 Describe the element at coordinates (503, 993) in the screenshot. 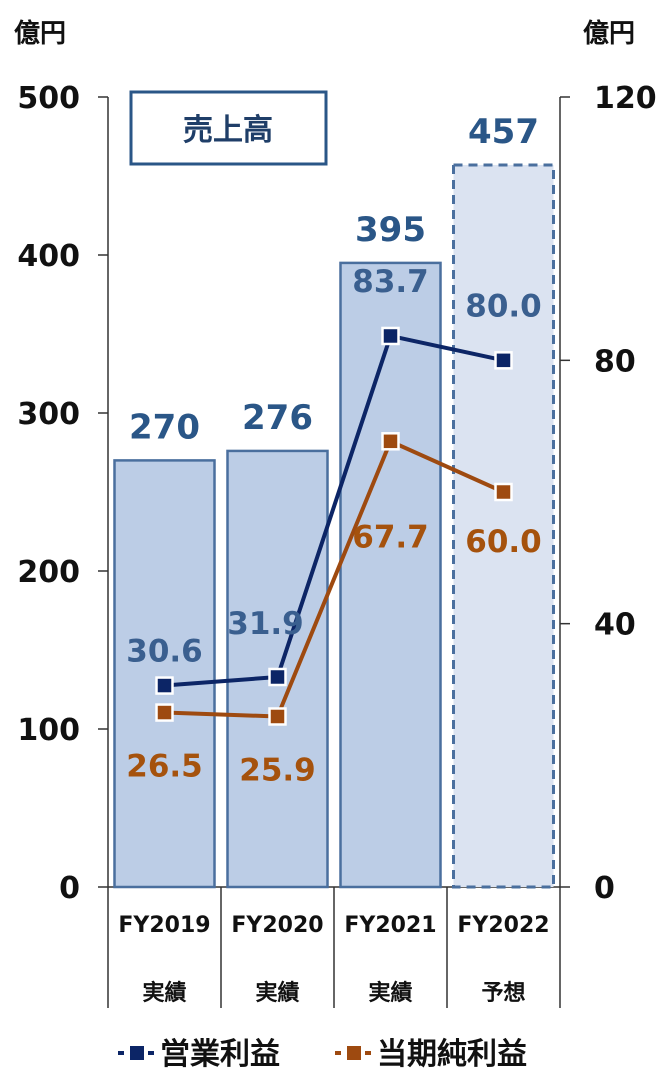

I see `category-sublabel: 予想` at that location.